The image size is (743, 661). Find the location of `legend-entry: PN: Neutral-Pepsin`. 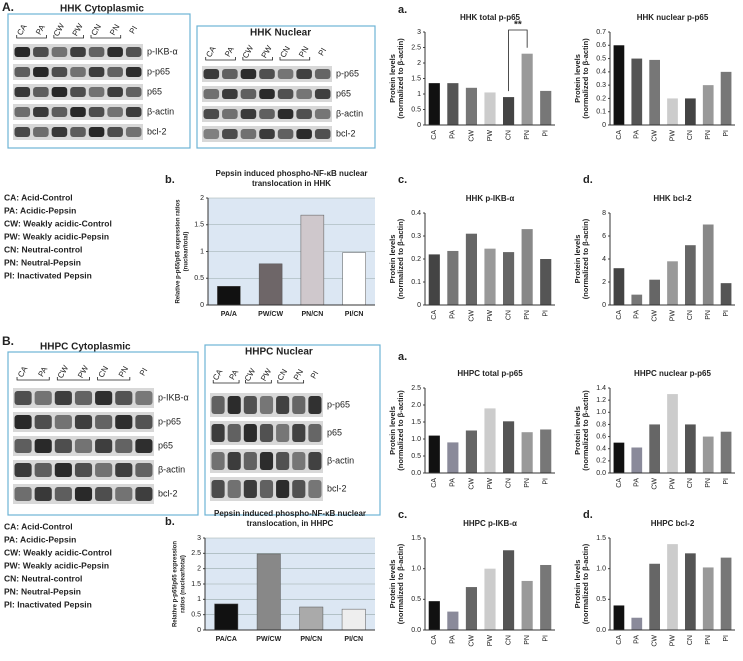

legend-entry: PN: Neutral-Pepsin is located at coordinates (42, 262).